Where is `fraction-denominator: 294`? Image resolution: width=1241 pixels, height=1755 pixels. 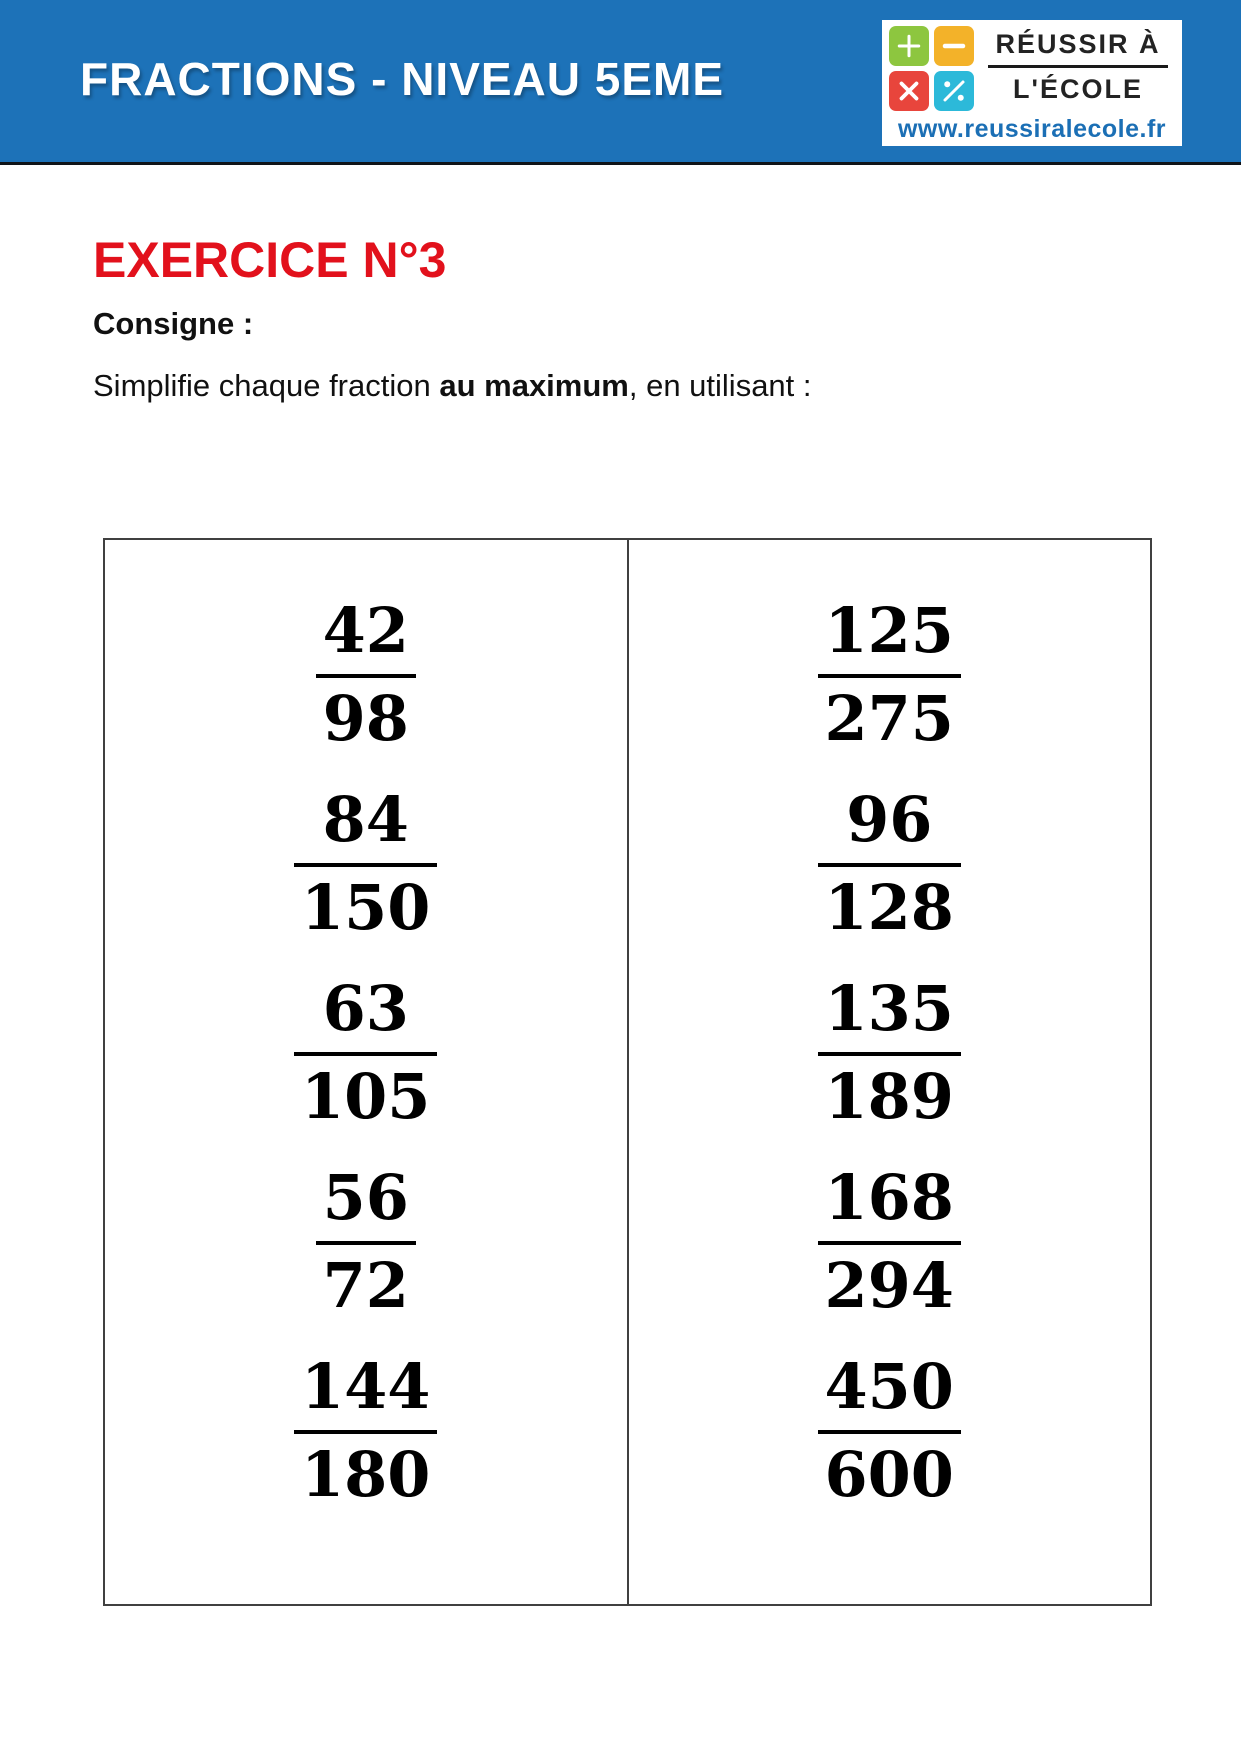
fraction-denominator: 294 is located at coordinates (889, 1285).